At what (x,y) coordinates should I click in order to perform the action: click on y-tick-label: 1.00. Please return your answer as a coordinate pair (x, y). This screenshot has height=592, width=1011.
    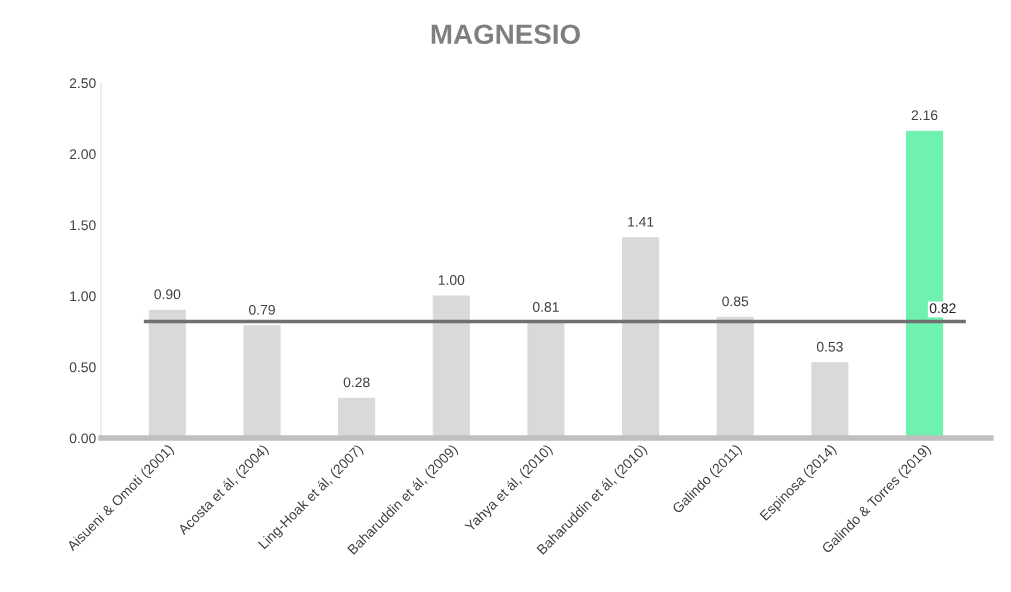
    Looking at the image, I should click on (83, 296).